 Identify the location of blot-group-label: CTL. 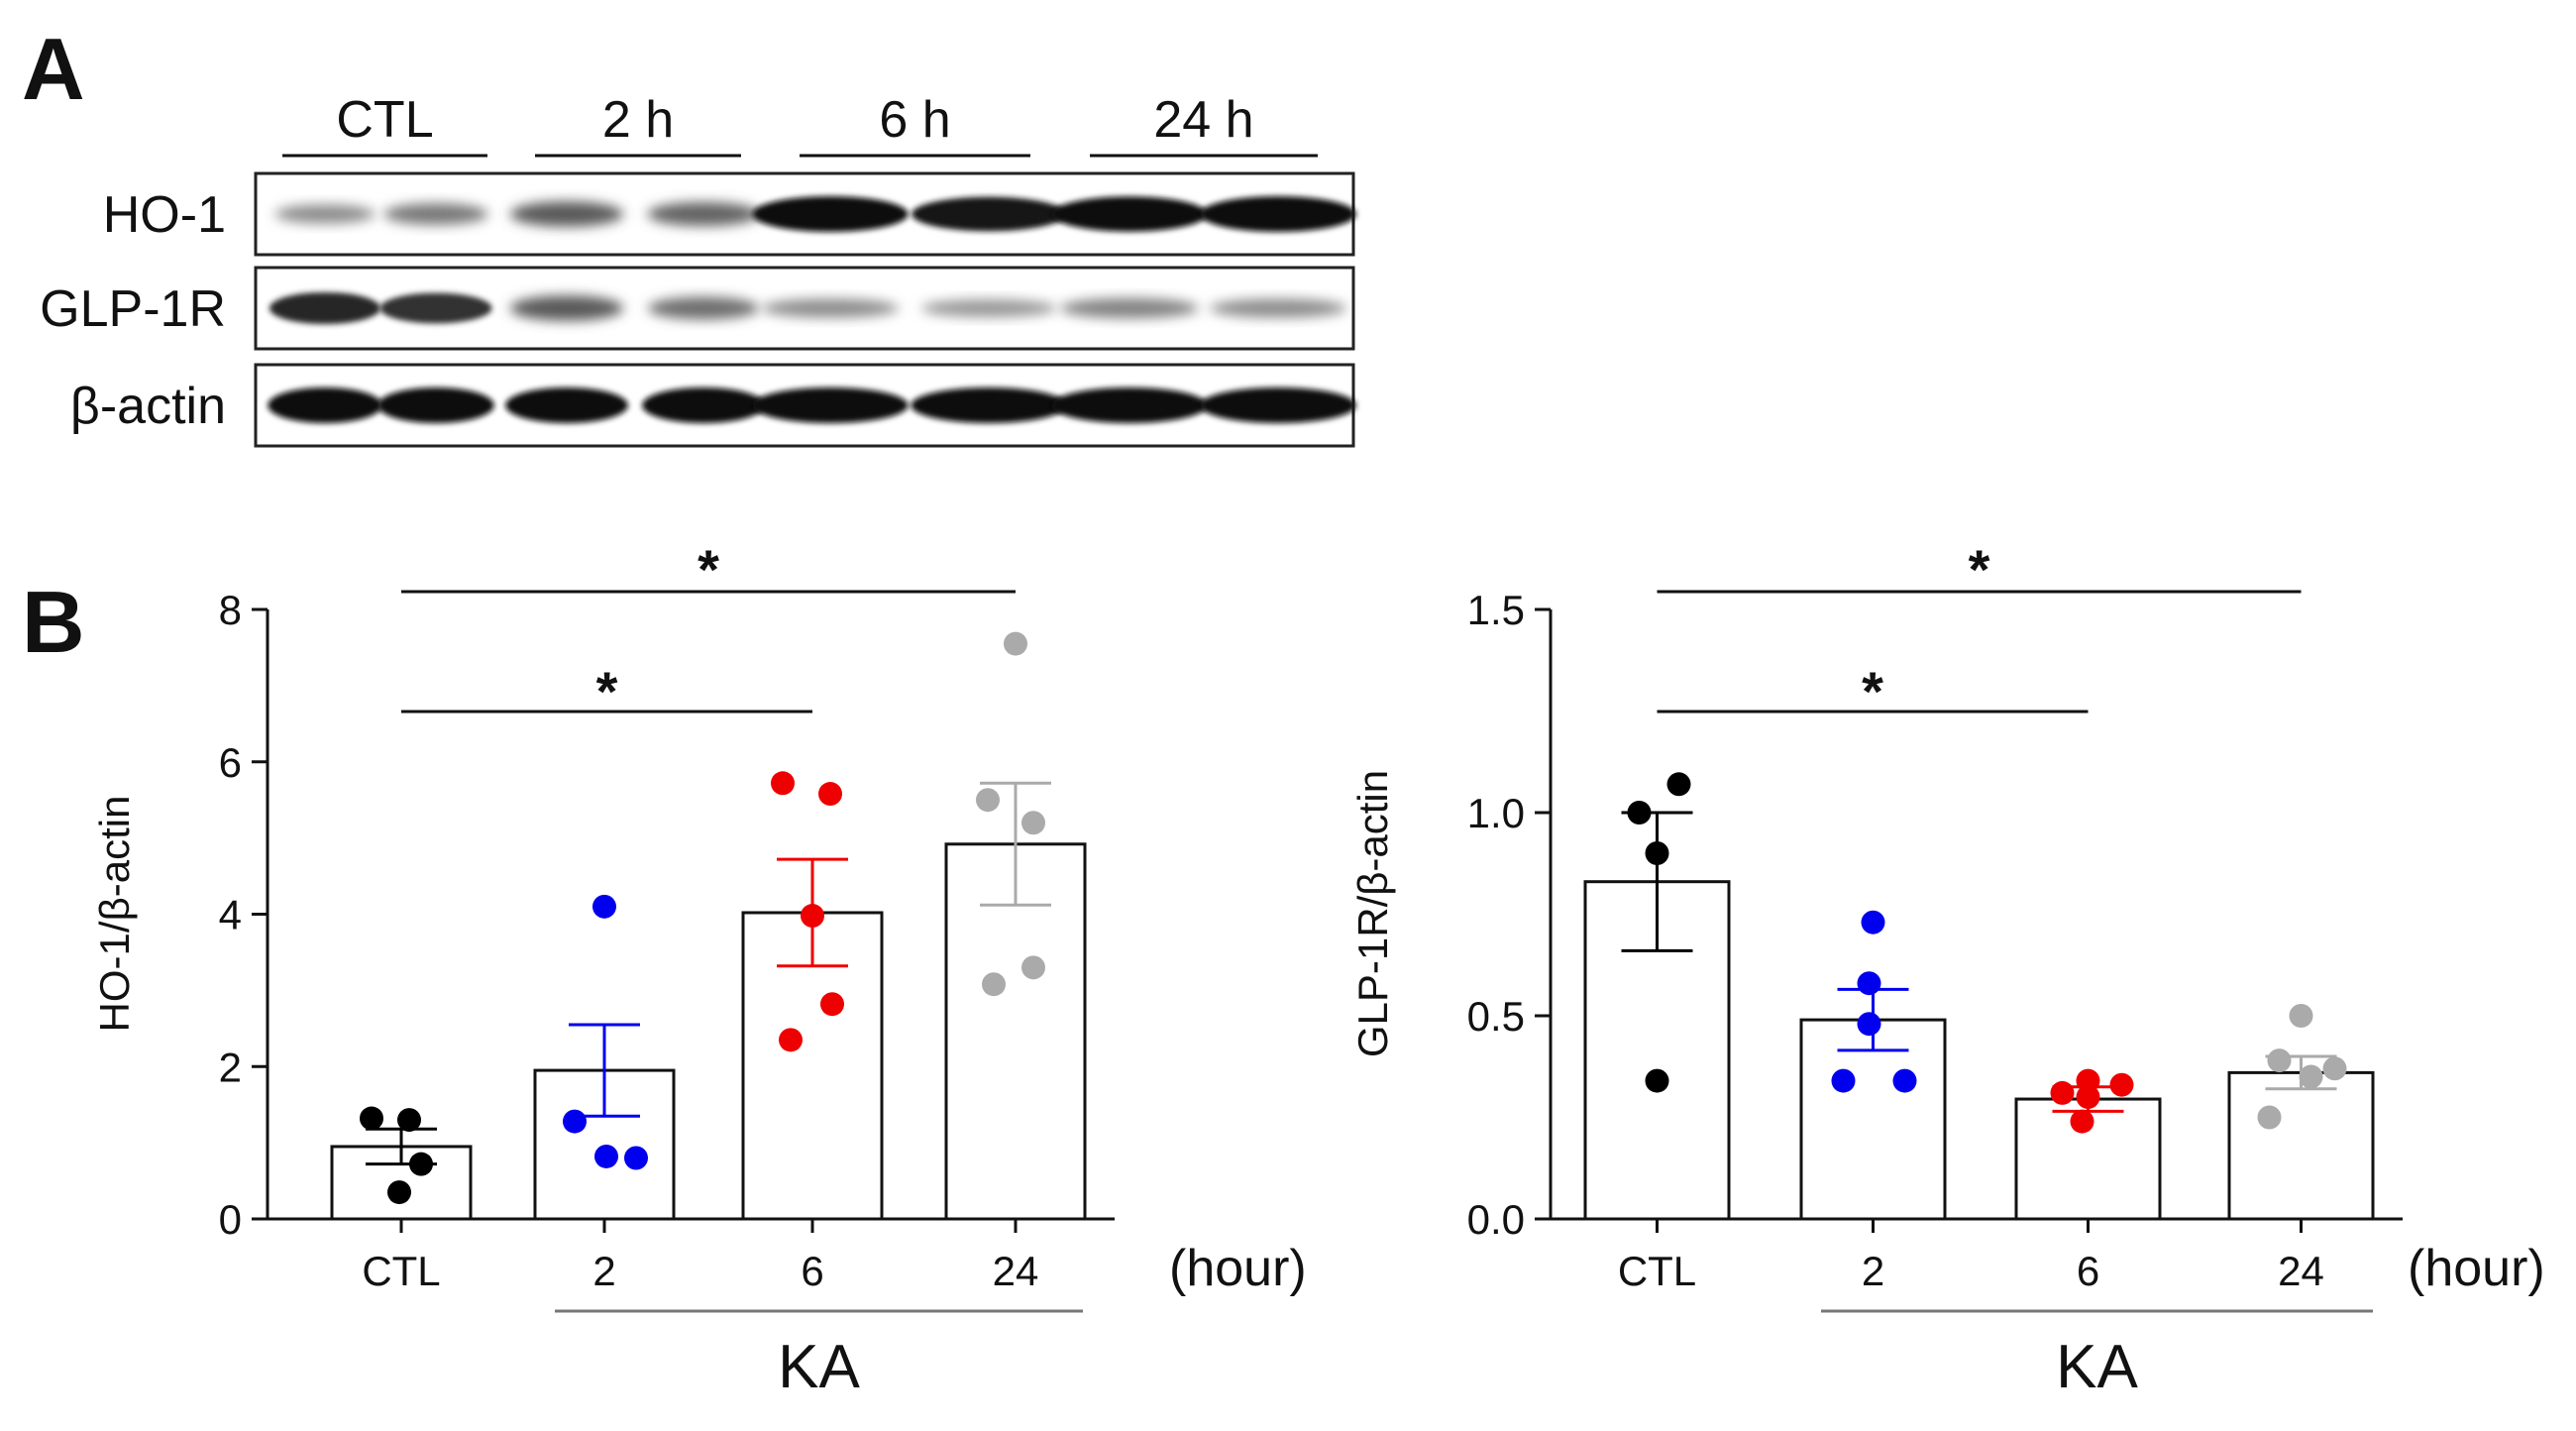
(384, 120).